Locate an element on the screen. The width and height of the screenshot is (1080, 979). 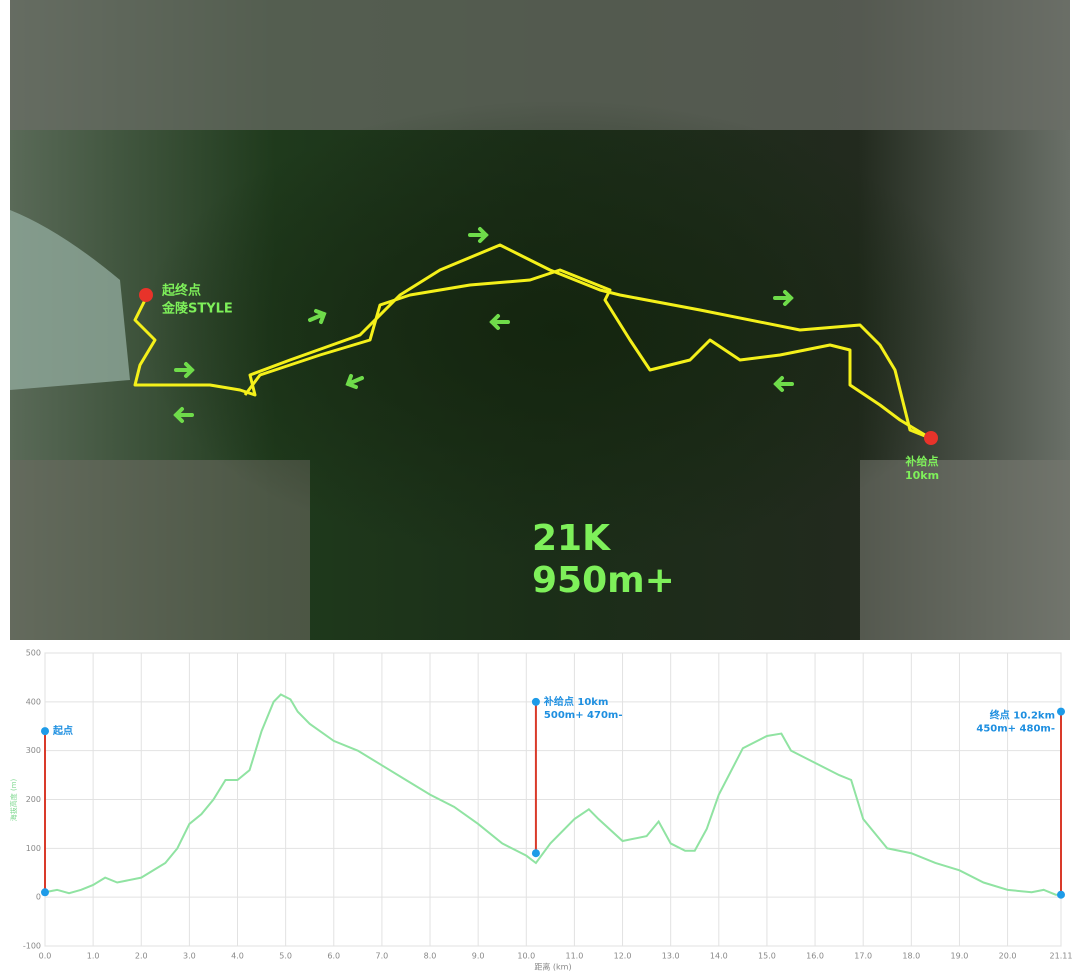
x-tick-label: 20.0 is located at coordinates (1008, 956).